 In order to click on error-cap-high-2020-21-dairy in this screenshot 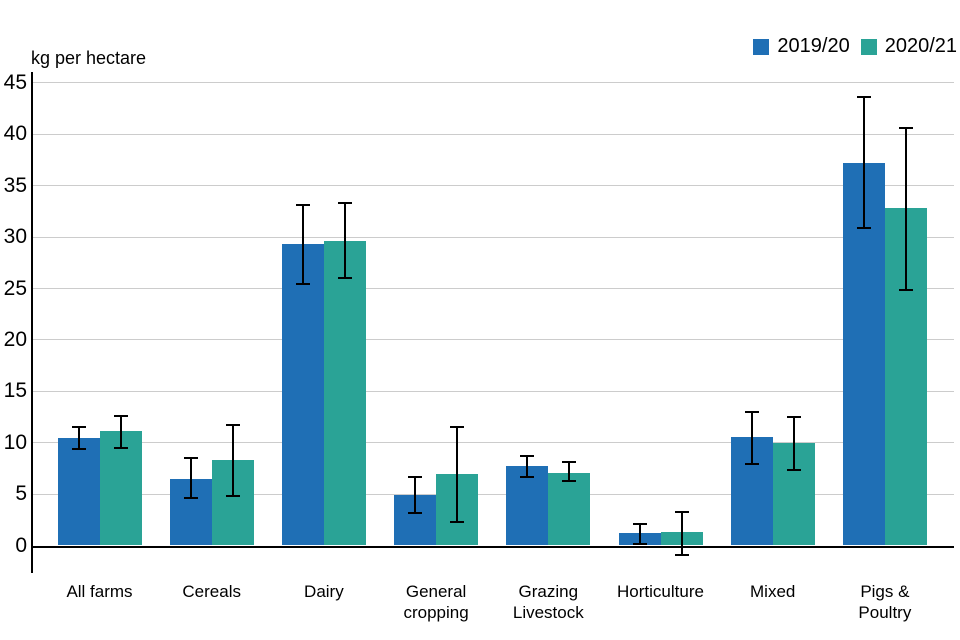, I will do `click(344, 203)`.